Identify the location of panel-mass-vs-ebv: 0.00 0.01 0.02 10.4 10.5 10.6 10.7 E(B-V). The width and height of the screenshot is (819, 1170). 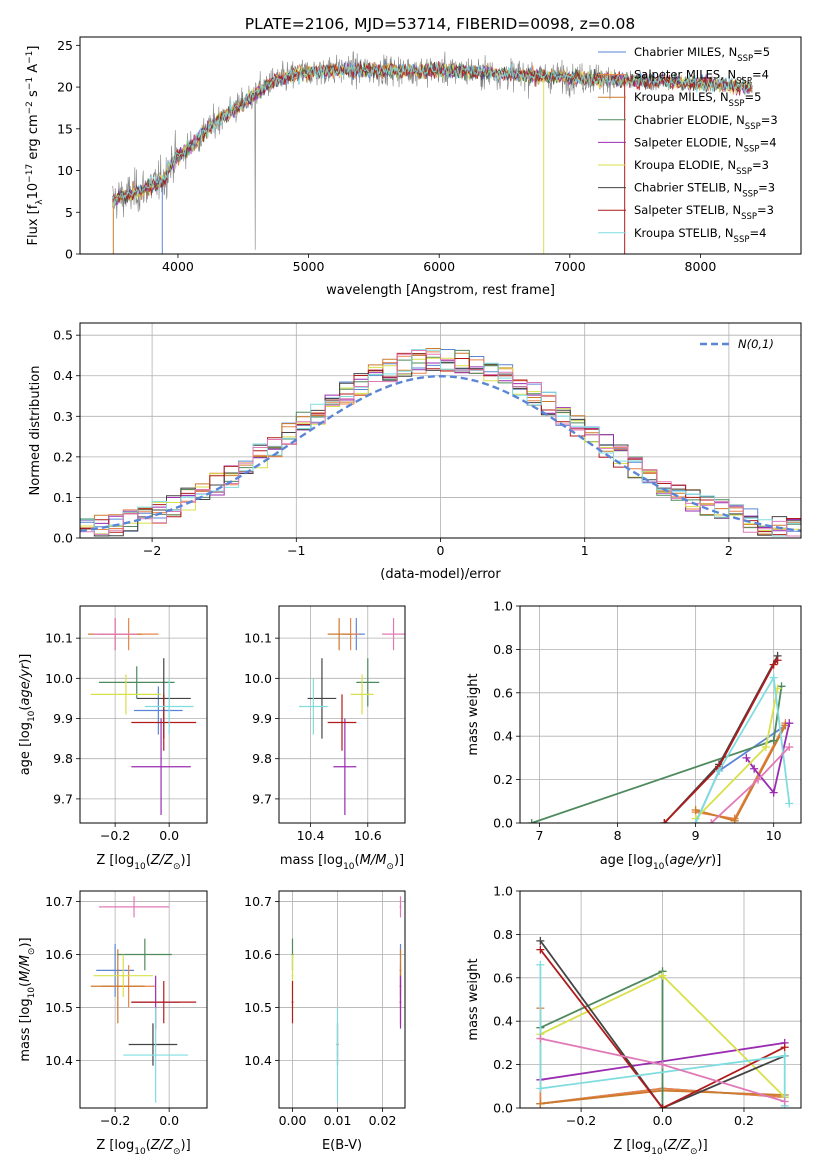
(325, 1021).